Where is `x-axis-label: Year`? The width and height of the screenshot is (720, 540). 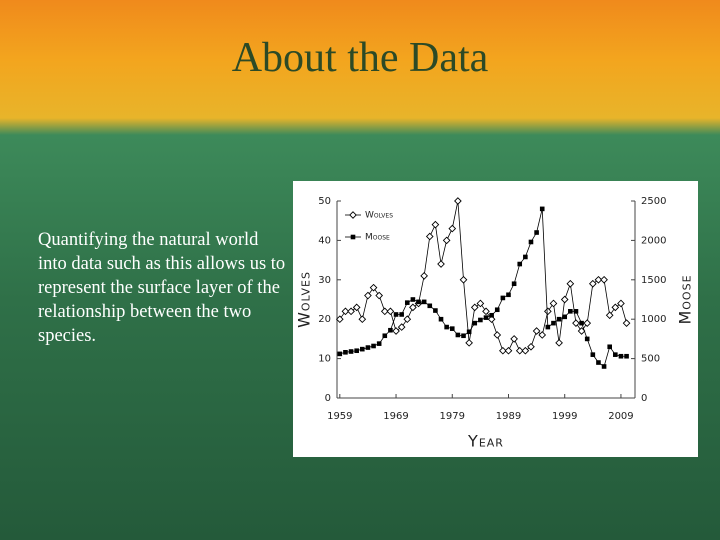
x-axis-label: Year is located at coordinates (485, 441).